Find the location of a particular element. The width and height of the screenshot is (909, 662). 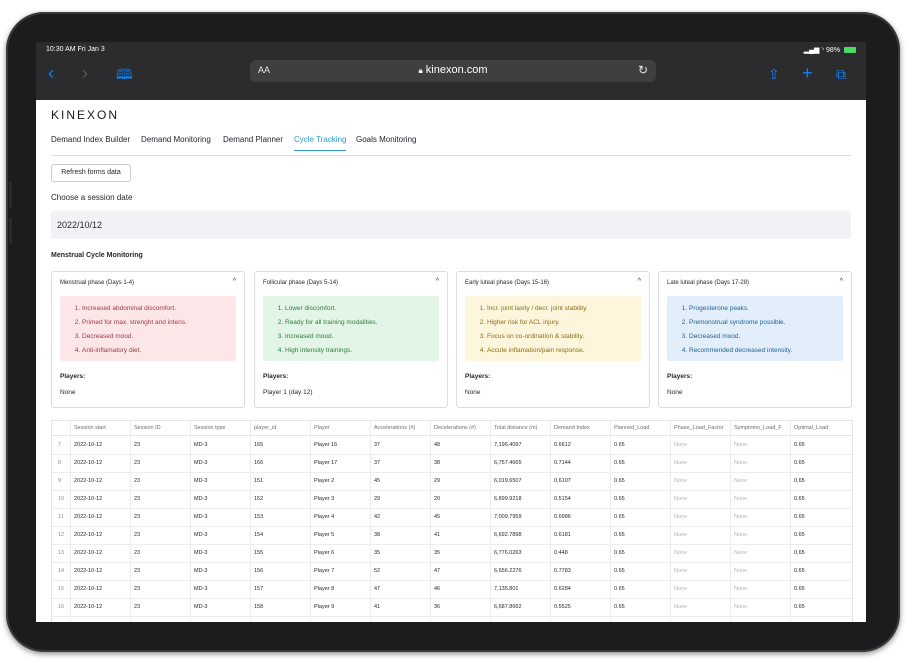

column-header: Decelerations (#) is located at coordinates (455, 428).